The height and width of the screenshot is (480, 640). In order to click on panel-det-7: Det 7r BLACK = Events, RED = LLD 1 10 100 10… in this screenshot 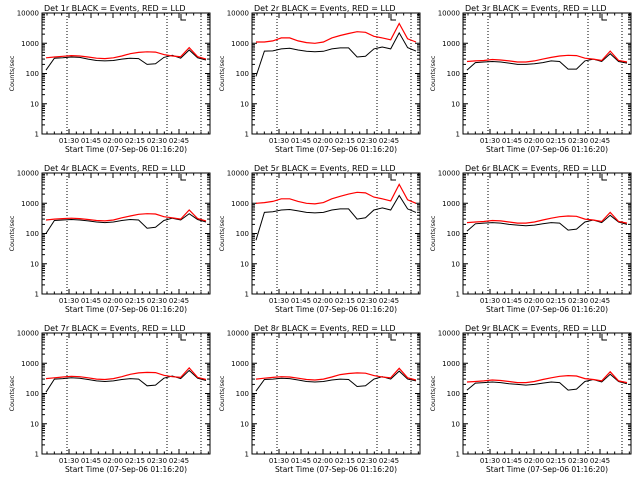, I will do `click(109, 399)`.